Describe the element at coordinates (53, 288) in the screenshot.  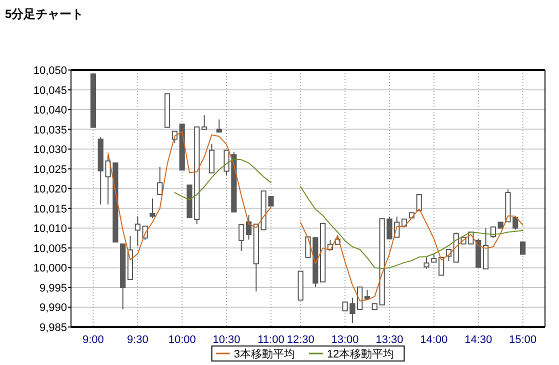
I see `y-tick-label: 9,995` at that location.